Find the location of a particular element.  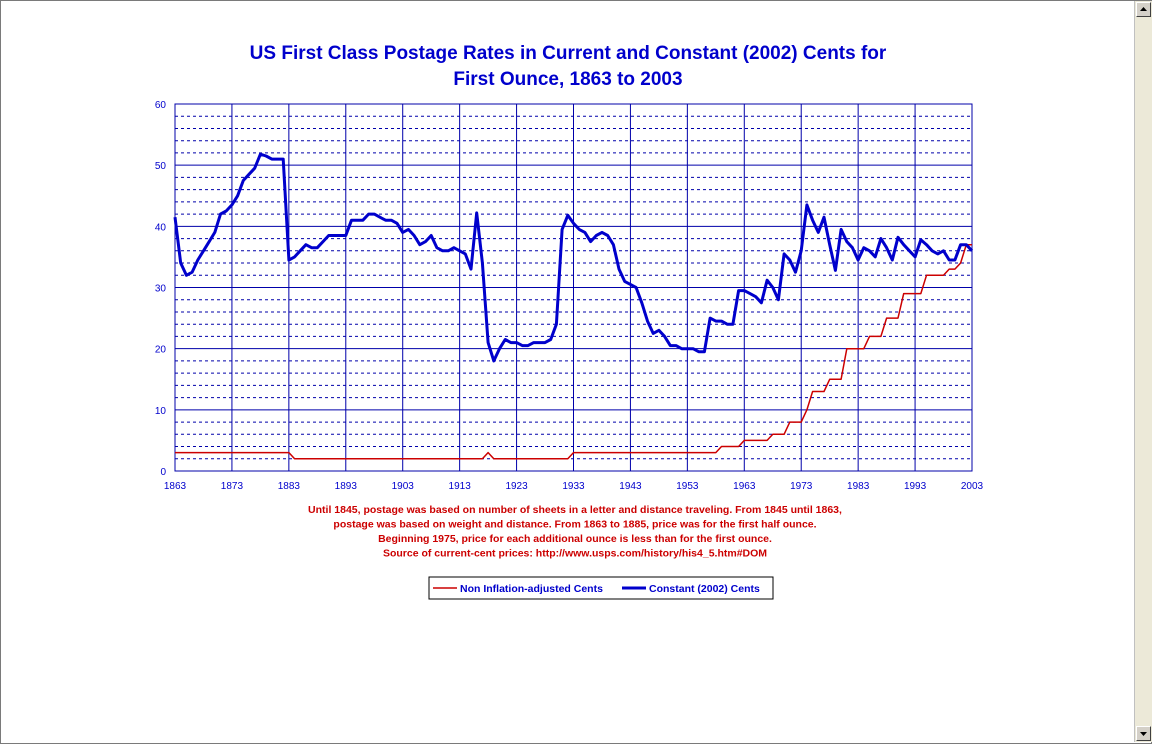

y-tick-label: 20 is located at coordinates (161, 350).